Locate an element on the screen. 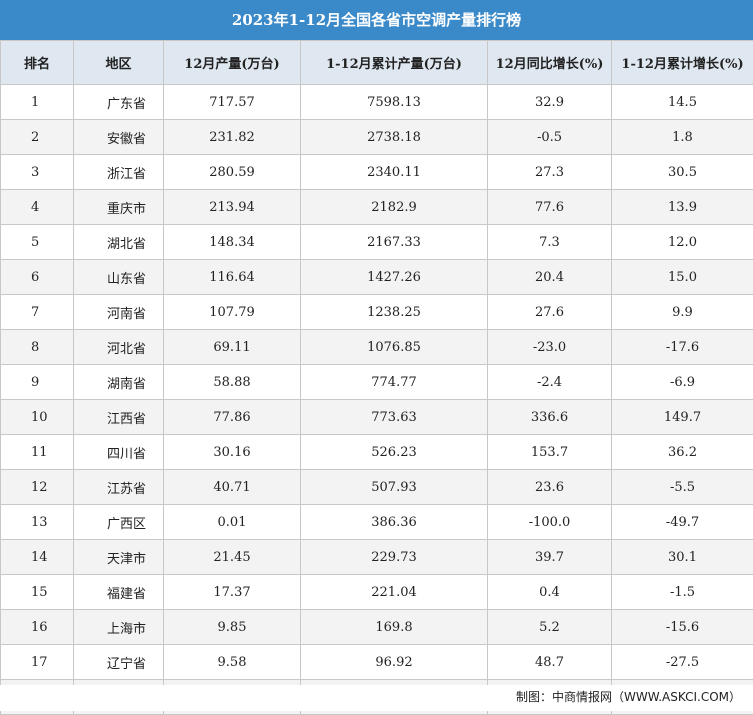 The height and width of the screenshot is (715, 753). cell-region: 辽宁省 is located at coordinates (119, 662).